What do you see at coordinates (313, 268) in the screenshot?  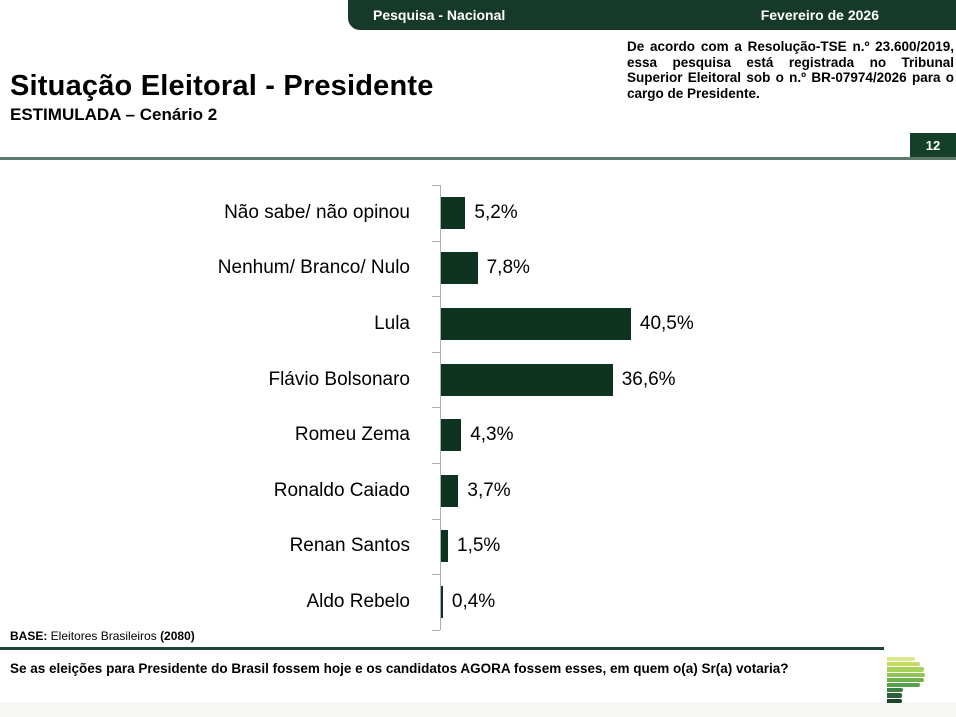 I see `category-label: Nenhum/ Branco/ Nulo` at bounding box center [313, 268].